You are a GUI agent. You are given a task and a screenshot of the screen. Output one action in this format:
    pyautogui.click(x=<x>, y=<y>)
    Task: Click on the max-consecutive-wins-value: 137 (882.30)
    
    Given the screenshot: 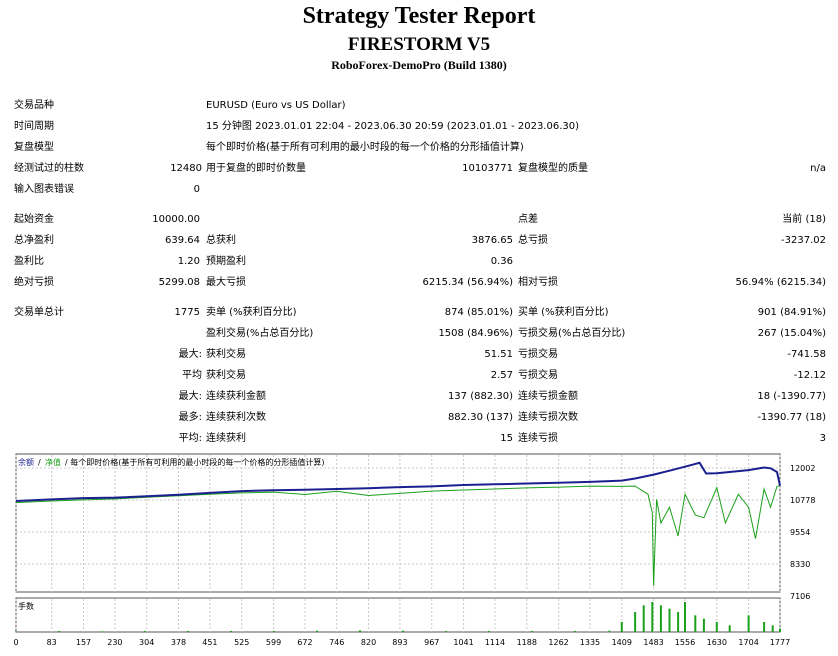 What is the action you would take?
    pyautogui.click(x=480, y=396)
    